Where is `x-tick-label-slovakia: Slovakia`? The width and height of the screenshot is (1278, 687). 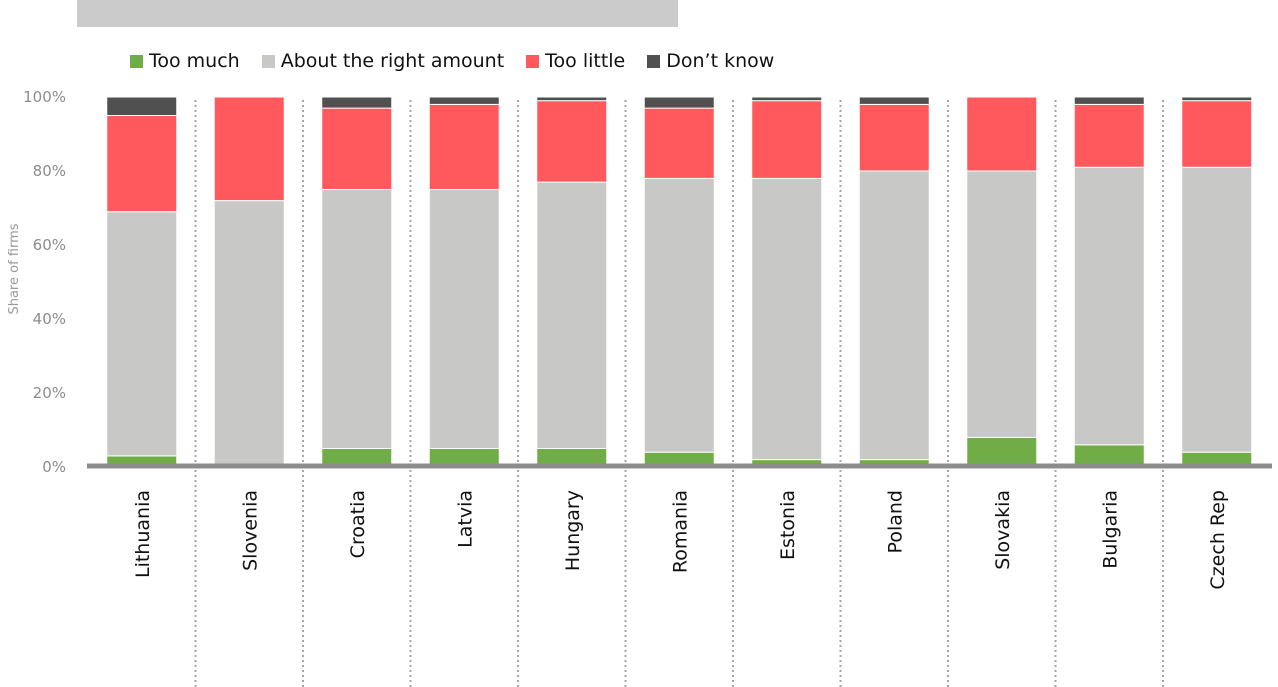
x-tick-label-slovakia: Slovakia is located at coordinates (1003, 530).